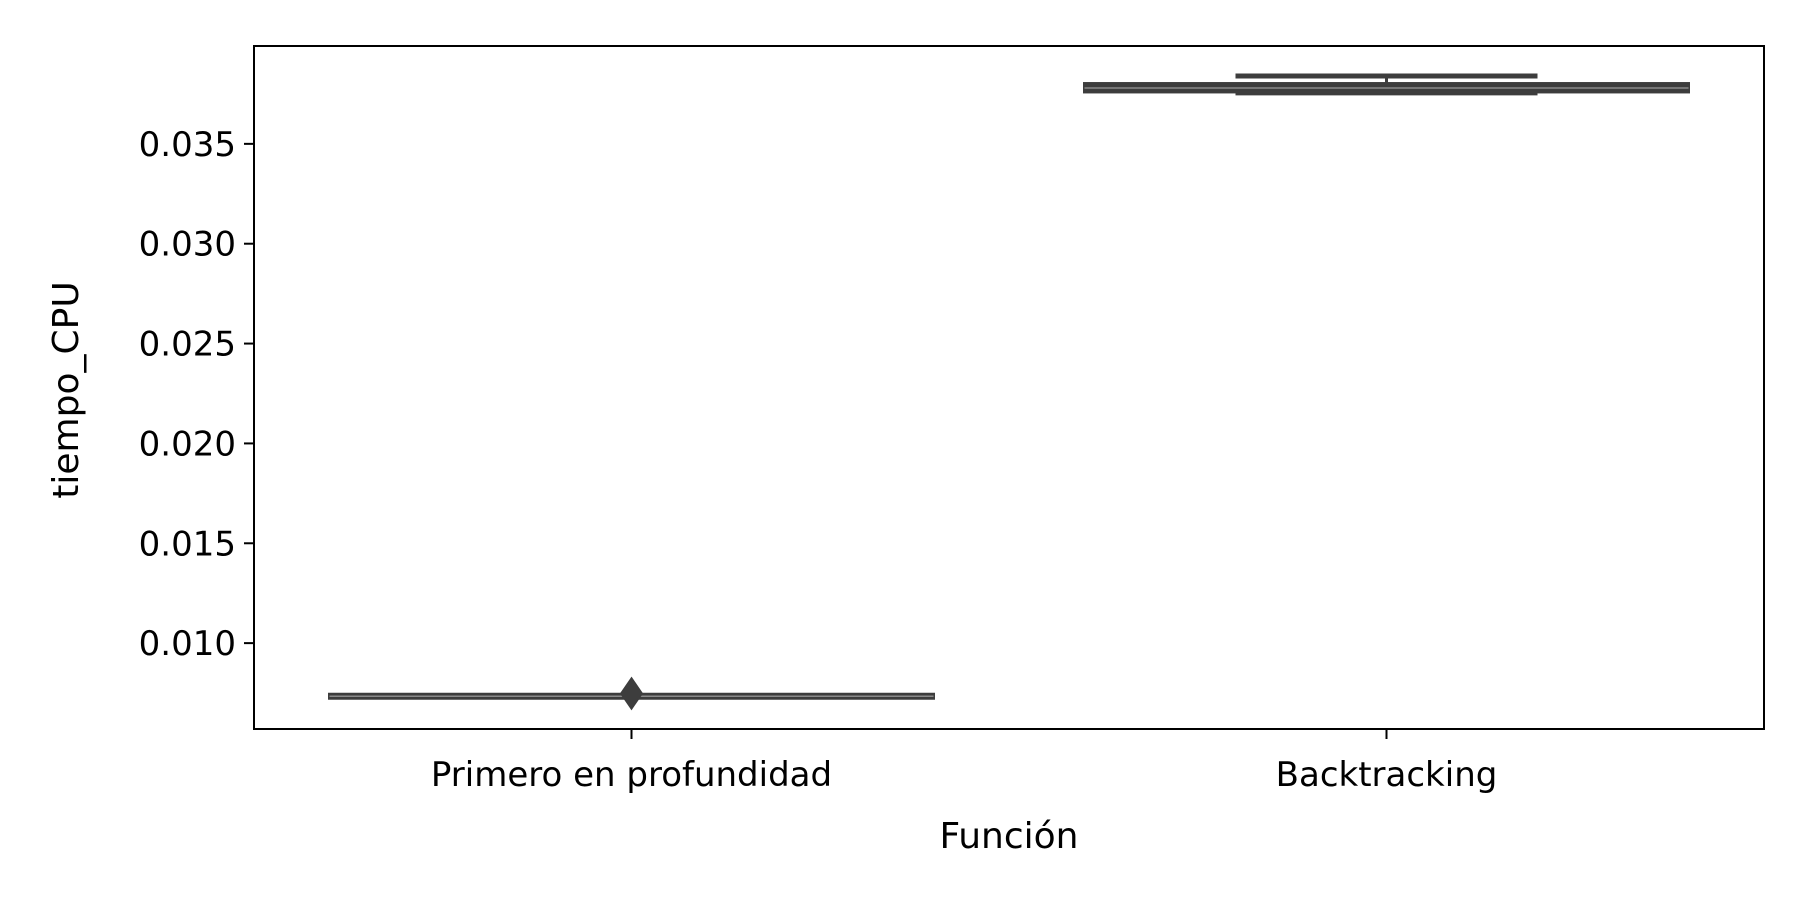 The width and height of the screenshot is (1800, 900). I want to click on x-axis-label: Función, so click(1008, 836).